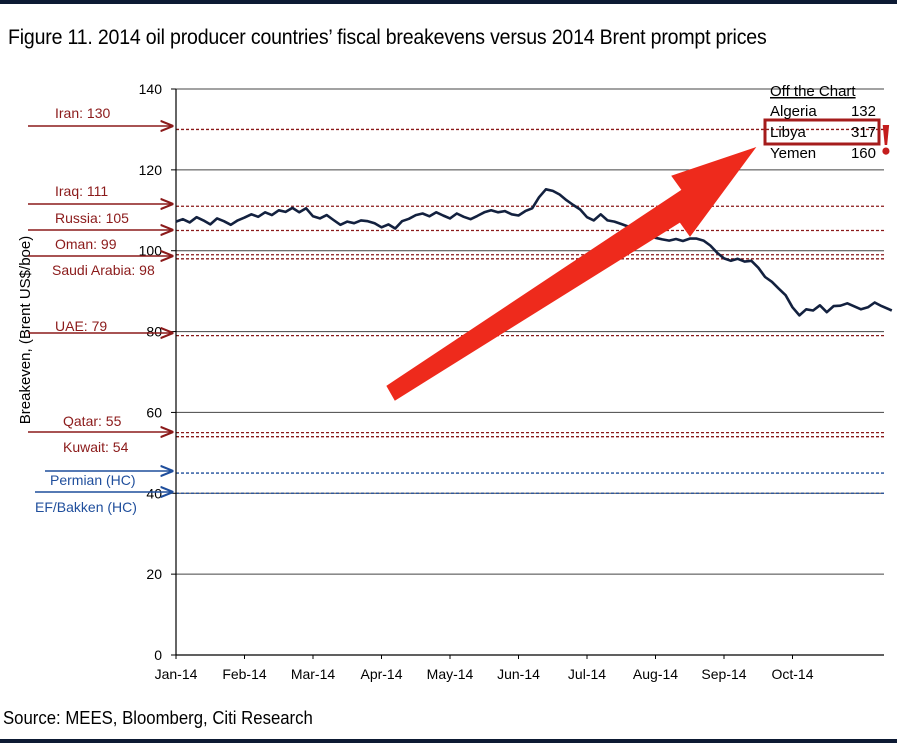  What do you see at coordinates (81, 191) in the screenshot?
I see `reference-label: Iraq: 111` at bounding box center [81, 191].